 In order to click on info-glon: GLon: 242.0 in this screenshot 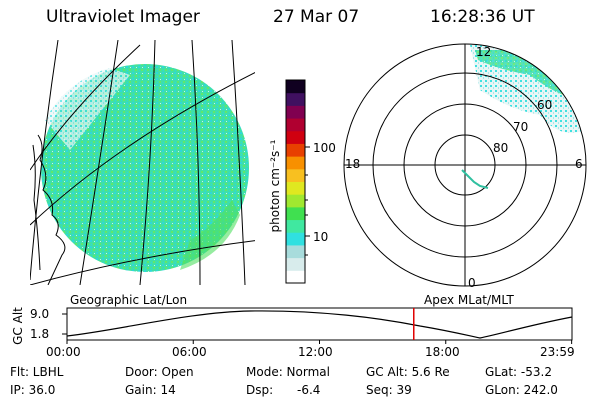, I will do `click(521, 390)`.